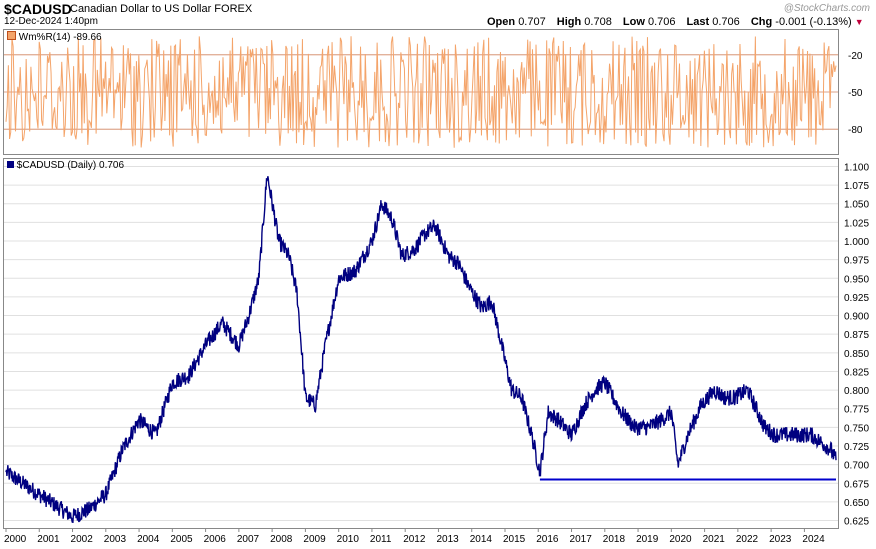 This screenshot has width=876, height=549. Describe the element at coordinates (48, 539) in the screenshot. I see `price-x-tick-label: 2001` at that location.